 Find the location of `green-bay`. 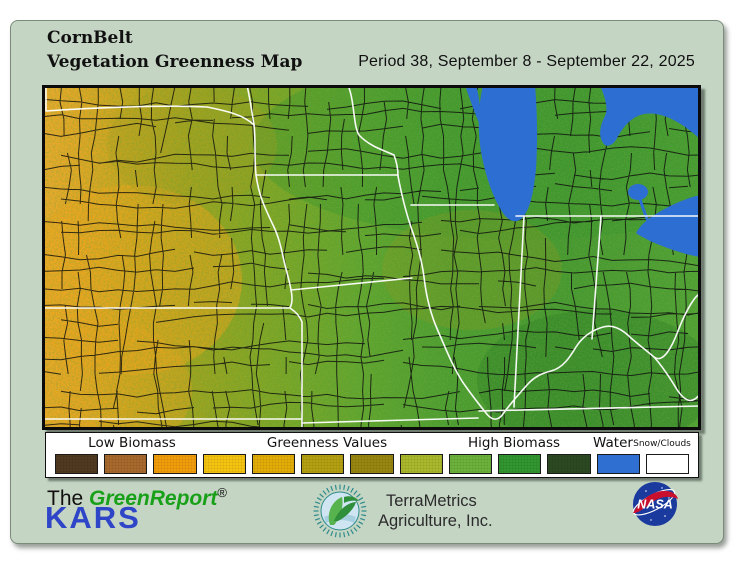

green-bay is located at coordinates (472, 104).